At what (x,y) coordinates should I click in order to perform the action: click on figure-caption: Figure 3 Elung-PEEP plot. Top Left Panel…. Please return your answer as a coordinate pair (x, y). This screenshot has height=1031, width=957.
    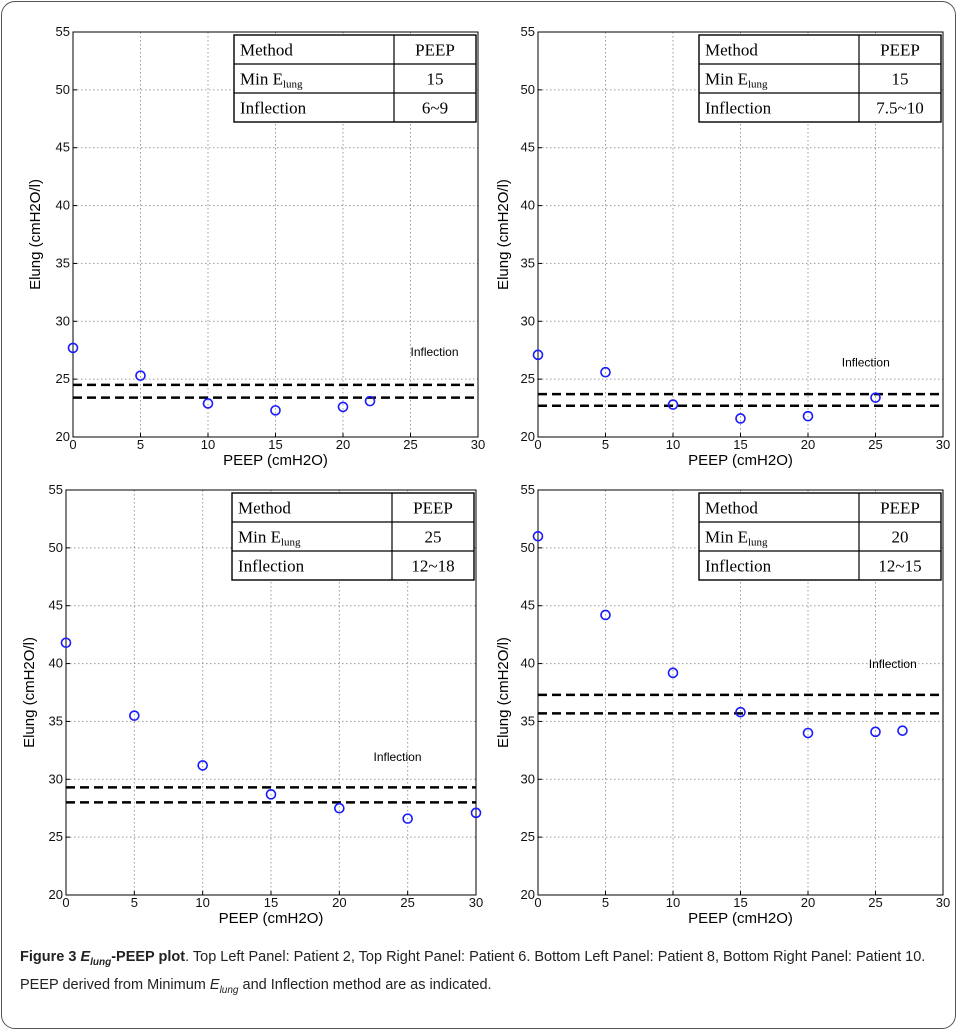
    Looking at the image, I should click on (480, 974).